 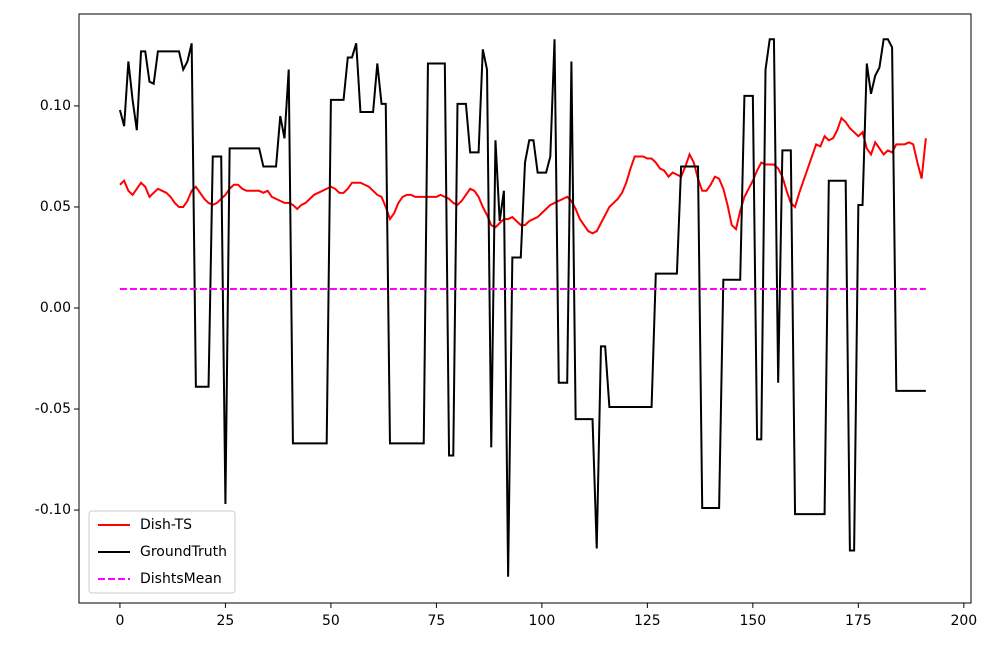 What do you see at coordinates (752, 621) in the screenshot?
I see `x-tick-label: 150` at bounding box center [752, 621].